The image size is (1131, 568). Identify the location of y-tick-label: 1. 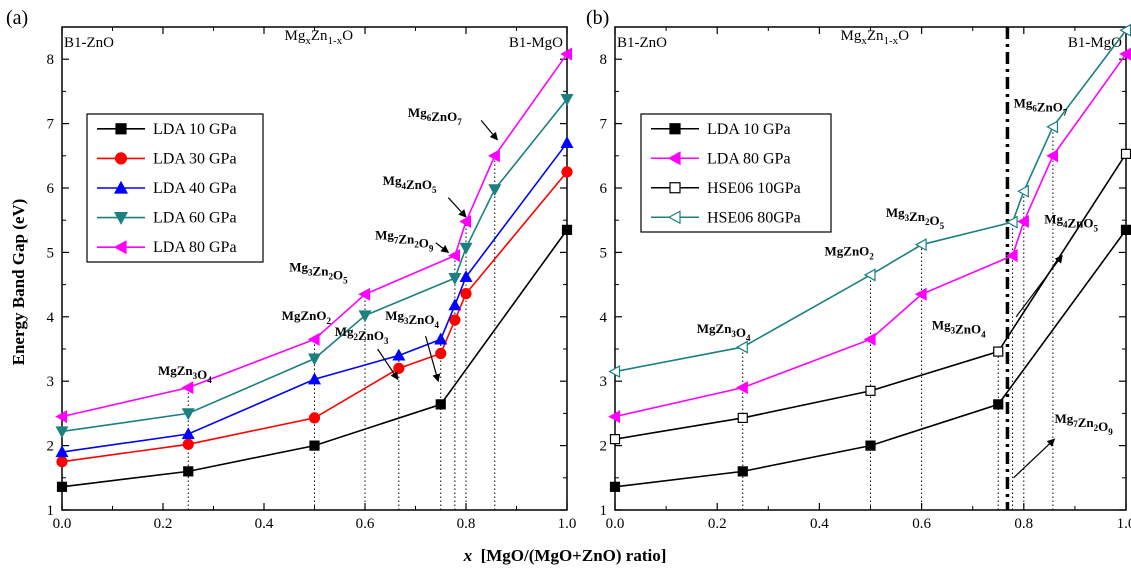
(51, 511).